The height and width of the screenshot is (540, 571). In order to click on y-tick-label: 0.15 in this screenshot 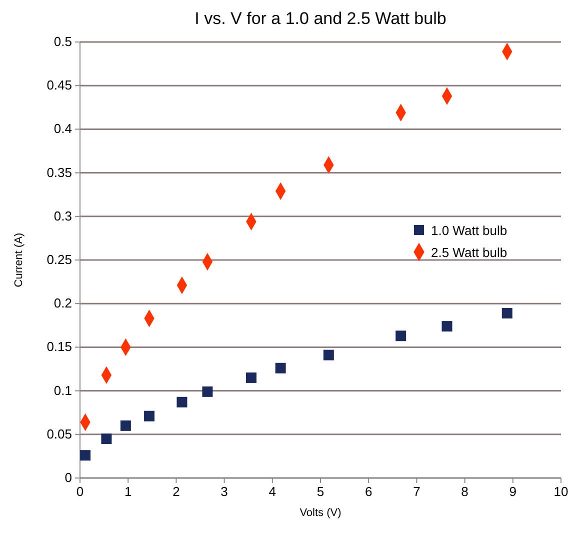, I will do `click(59, 346)`.